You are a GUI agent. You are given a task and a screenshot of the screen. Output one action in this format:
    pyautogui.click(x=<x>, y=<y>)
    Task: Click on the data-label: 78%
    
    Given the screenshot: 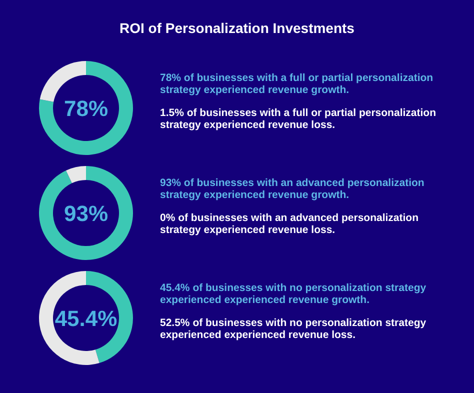 What is the action you would take?
    pyautogui.click(x=86, y=108)
    